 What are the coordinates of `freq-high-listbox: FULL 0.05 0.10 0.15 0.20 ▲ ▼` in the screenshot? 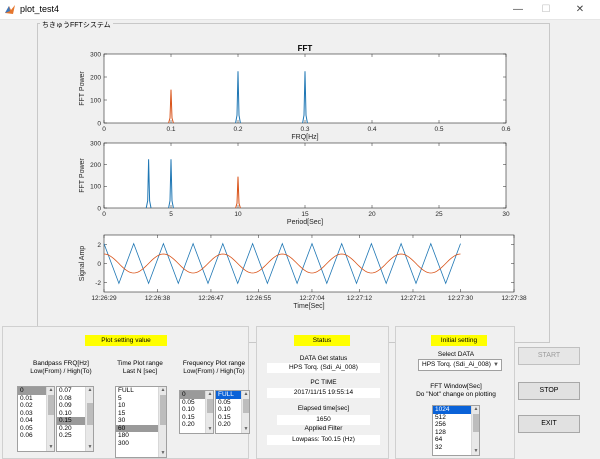 It's located at (232, 412).